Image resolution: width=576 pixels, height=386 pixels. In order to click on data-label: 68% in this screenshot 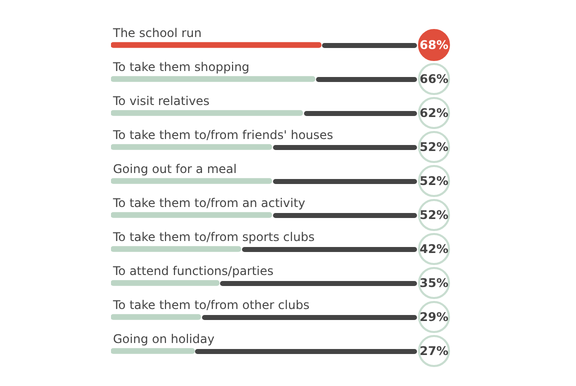, I will do `click(434, 45)`.